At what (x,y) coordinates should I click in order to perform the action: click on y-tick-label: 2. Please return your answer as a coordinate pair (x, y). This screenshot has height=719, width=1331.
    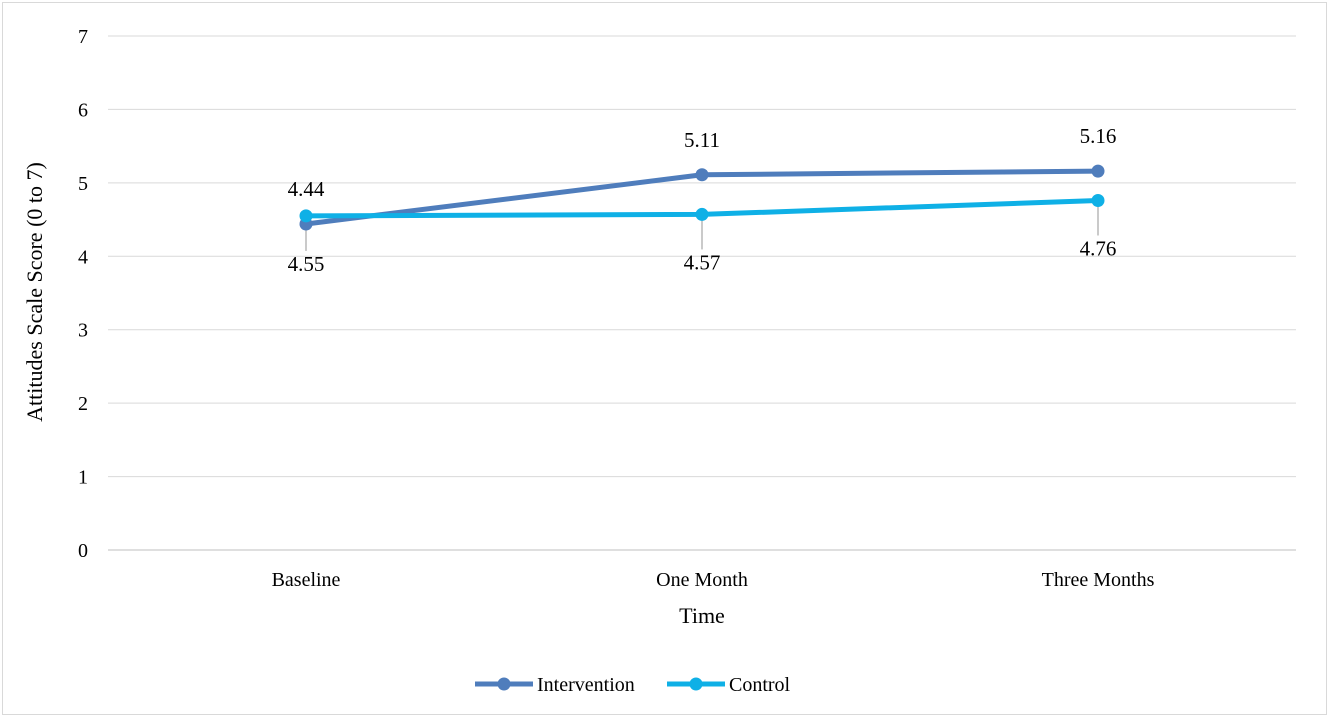
    Looking at the image, I should click on (83, 404).